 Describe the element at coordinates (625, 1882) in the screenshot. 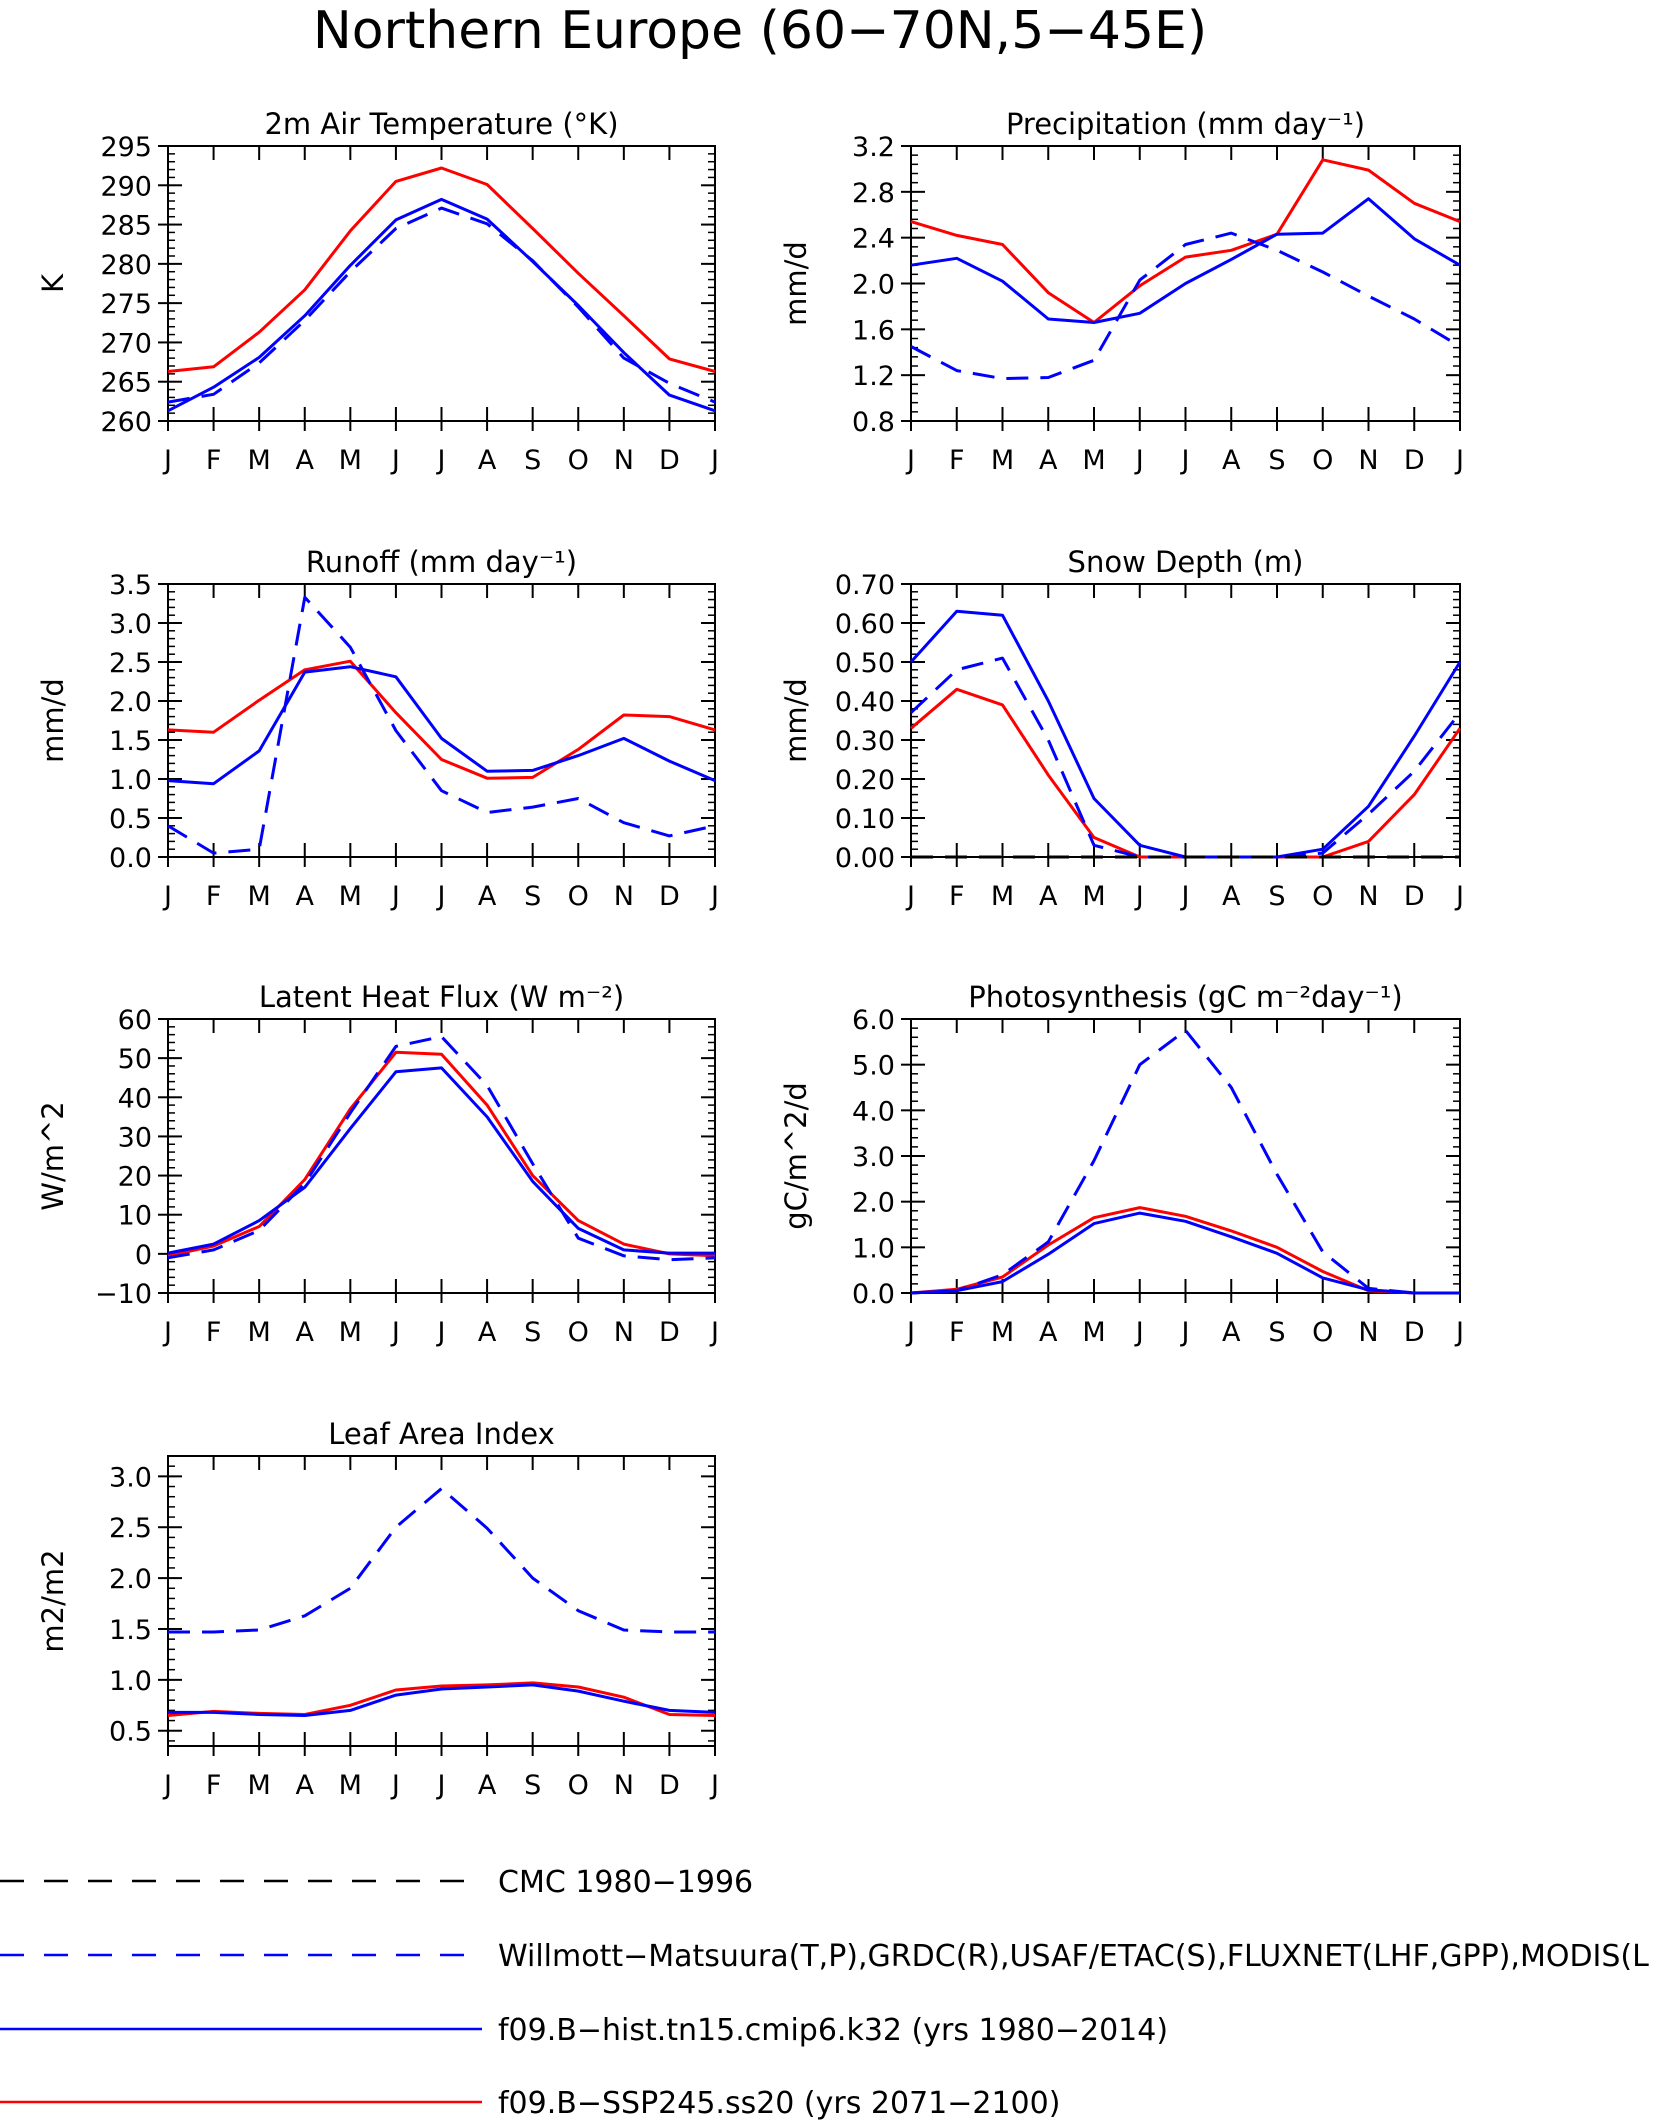

I see `legend-label: CMC 1980−1996` at that location.